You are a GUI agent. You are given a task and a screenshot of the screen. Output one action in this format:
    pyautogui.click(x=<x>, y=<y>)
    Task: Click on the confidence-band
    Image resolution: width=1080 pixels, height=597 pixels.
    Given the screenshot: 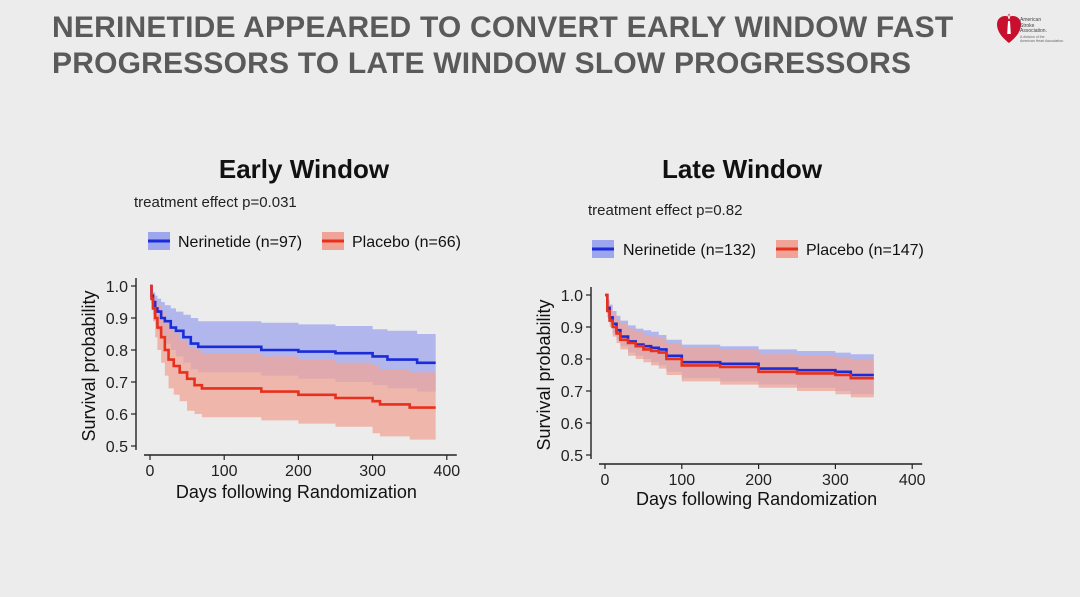 What is the action you would take?
    pyautogui.click(x=293, y=364)
    